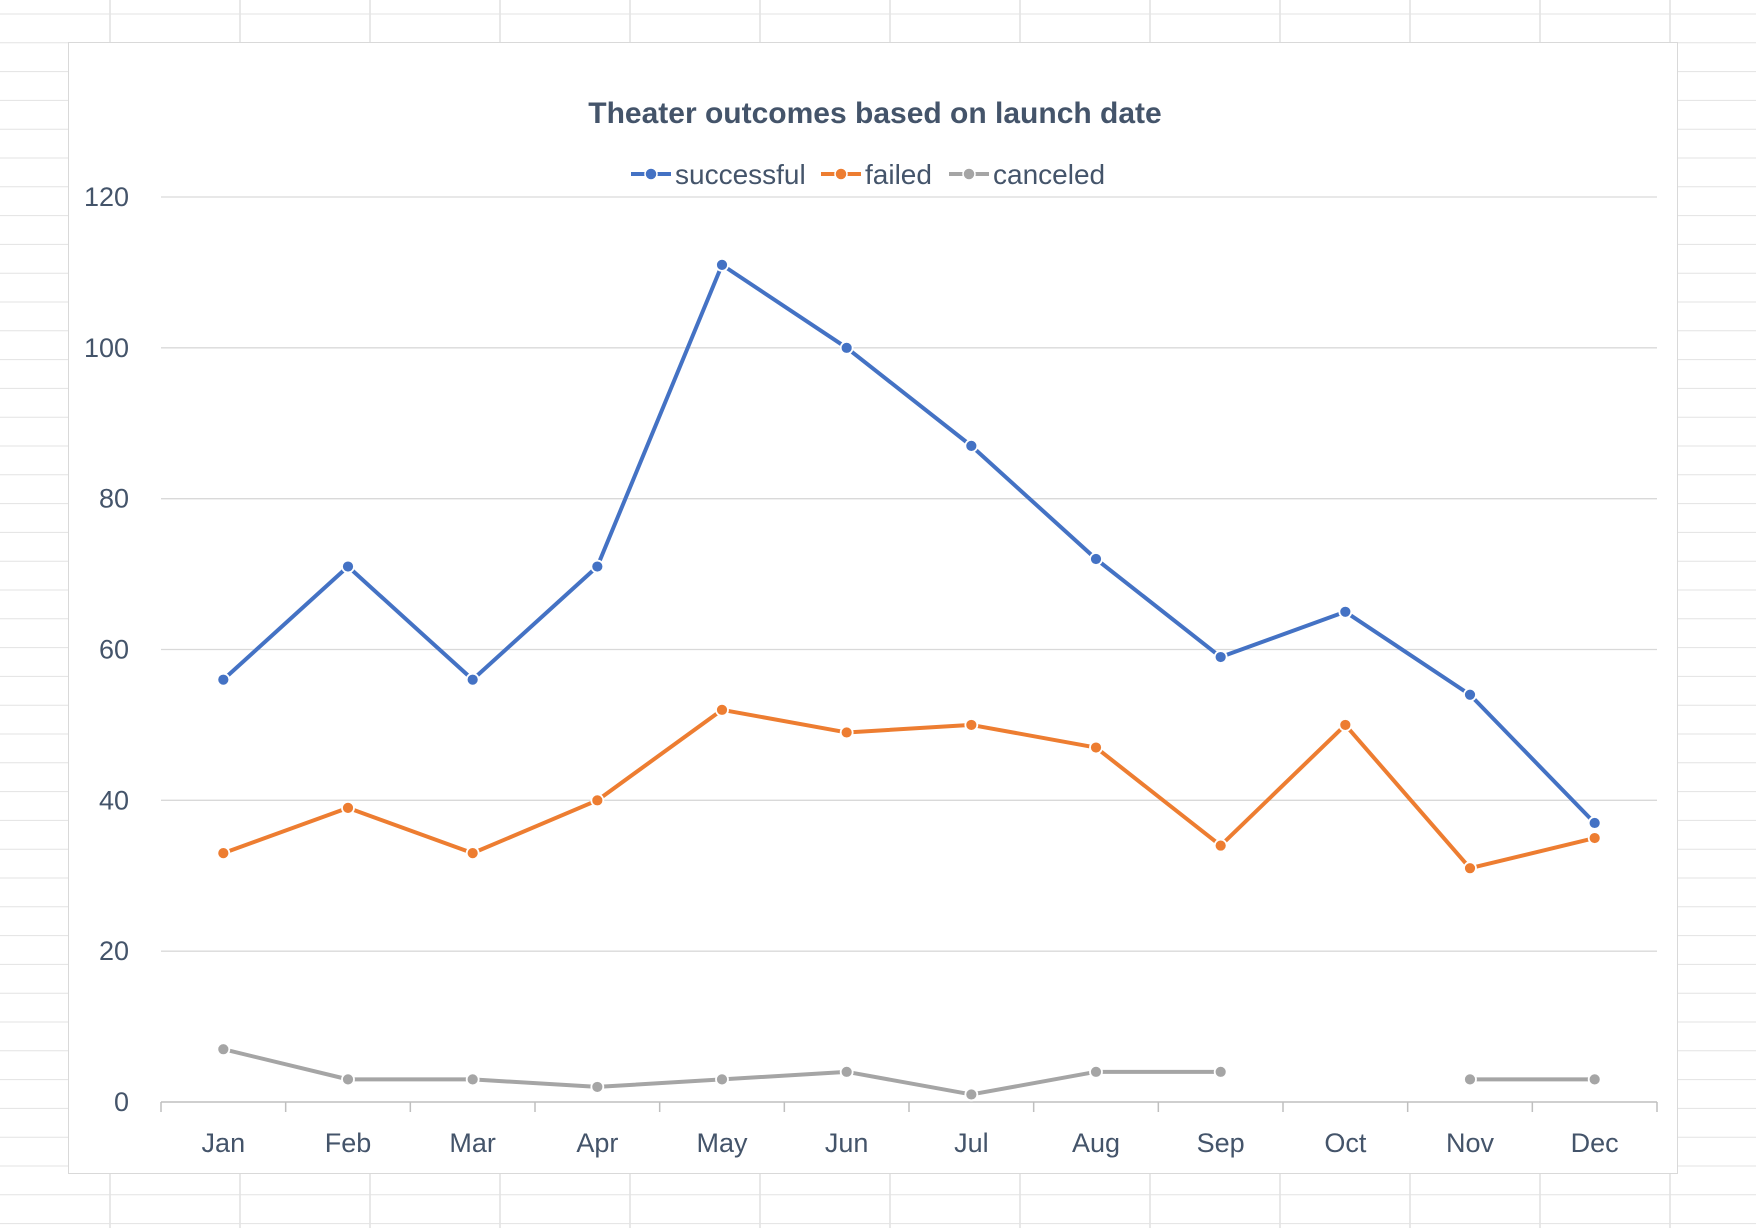 The image size is (1756, 1228). Describe the element at coordinates (1221, 1143) in the screenshot. I see `x-tick-label: Sep` at that location.